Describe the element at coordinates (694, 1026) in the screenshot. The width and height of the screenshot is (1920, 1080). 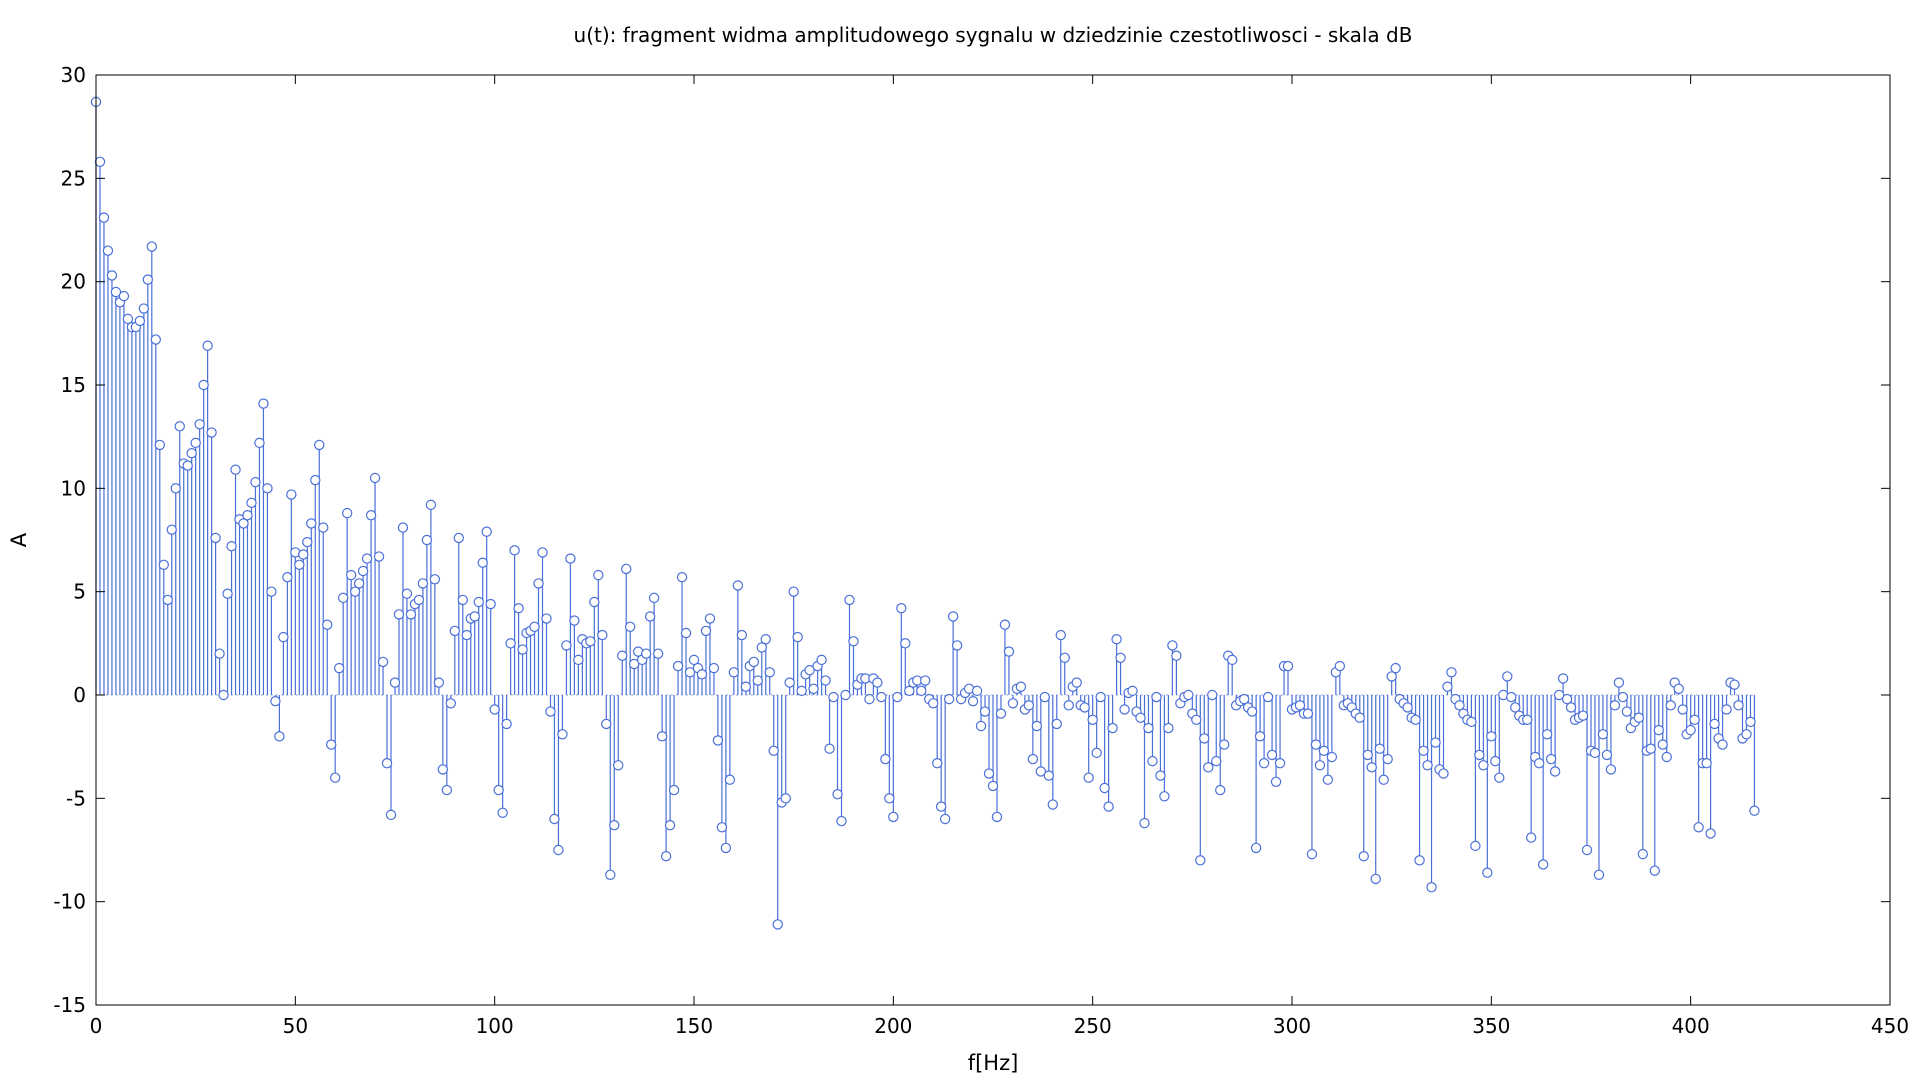
I see `x-tick-label: 150` at that location.